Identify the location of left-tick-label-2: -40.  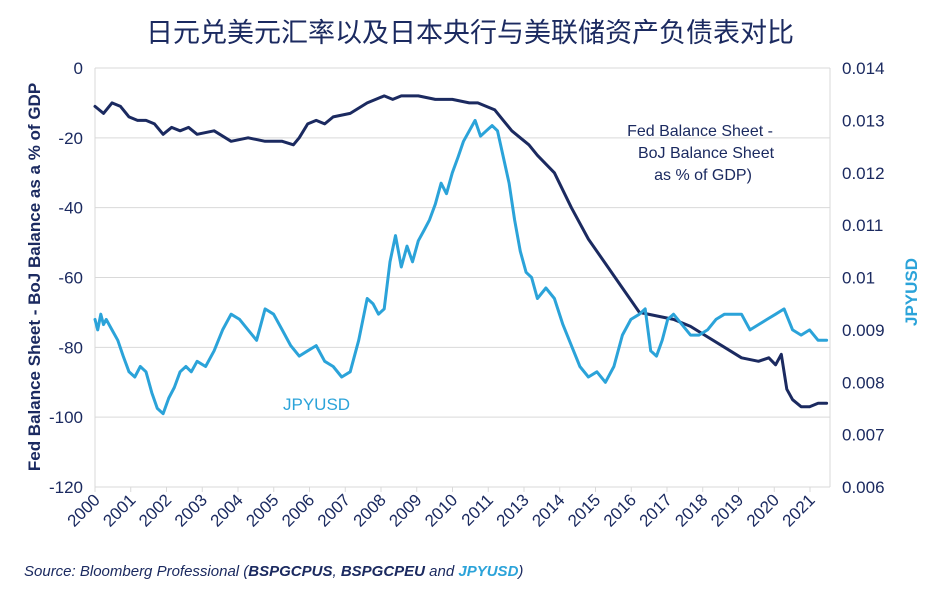
(70, 208).